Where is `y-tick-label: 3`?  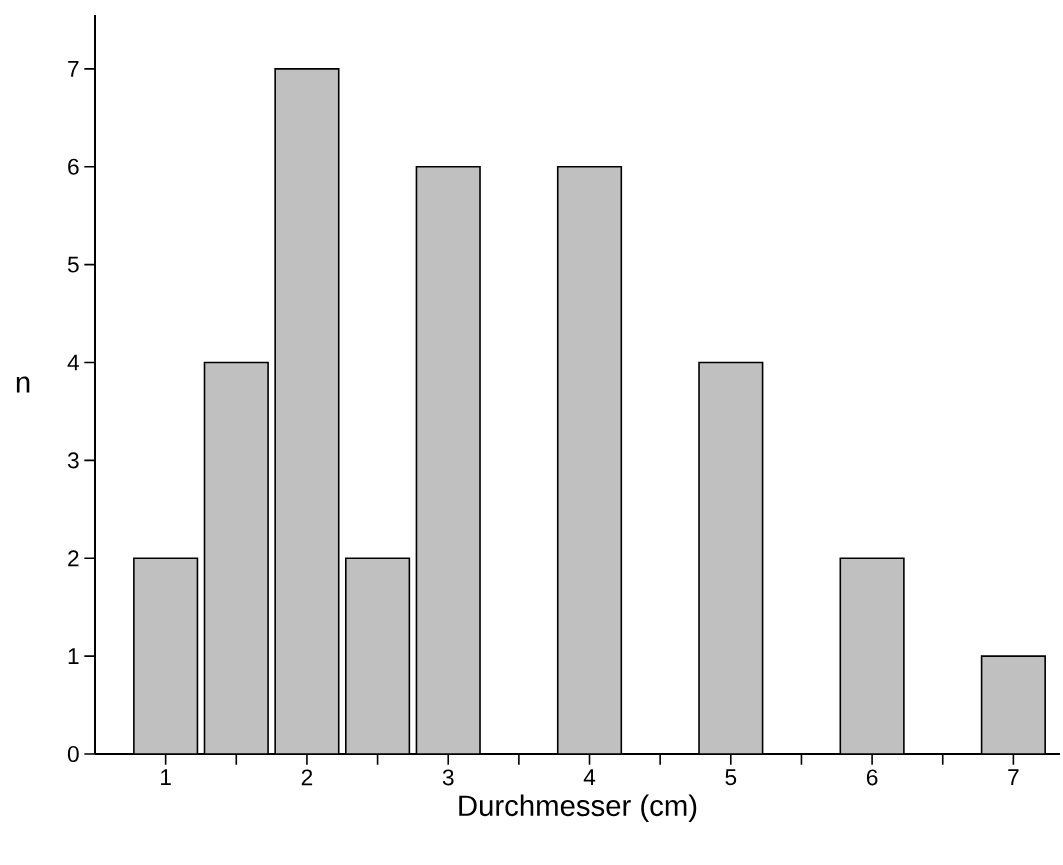
y-tick-label: 3 is located at coordinates (73, 460).